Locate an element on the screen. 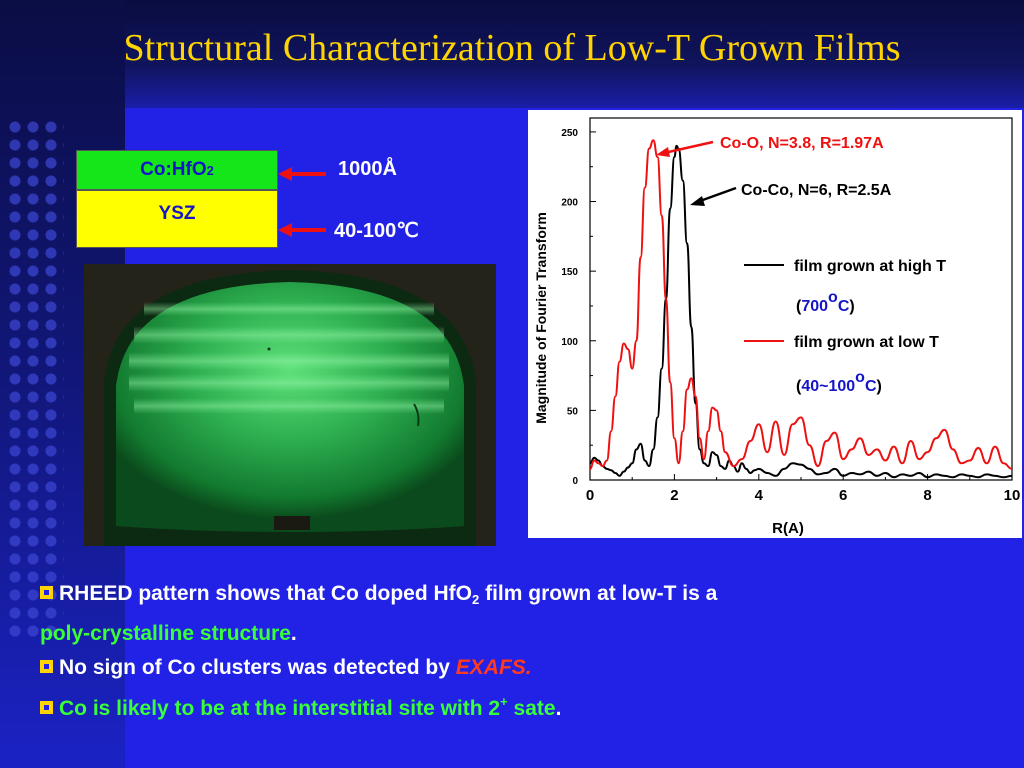 The width and height of the screenshot is (1024, 768). y-tick-label: 50 is located at coordinates (573, 411).